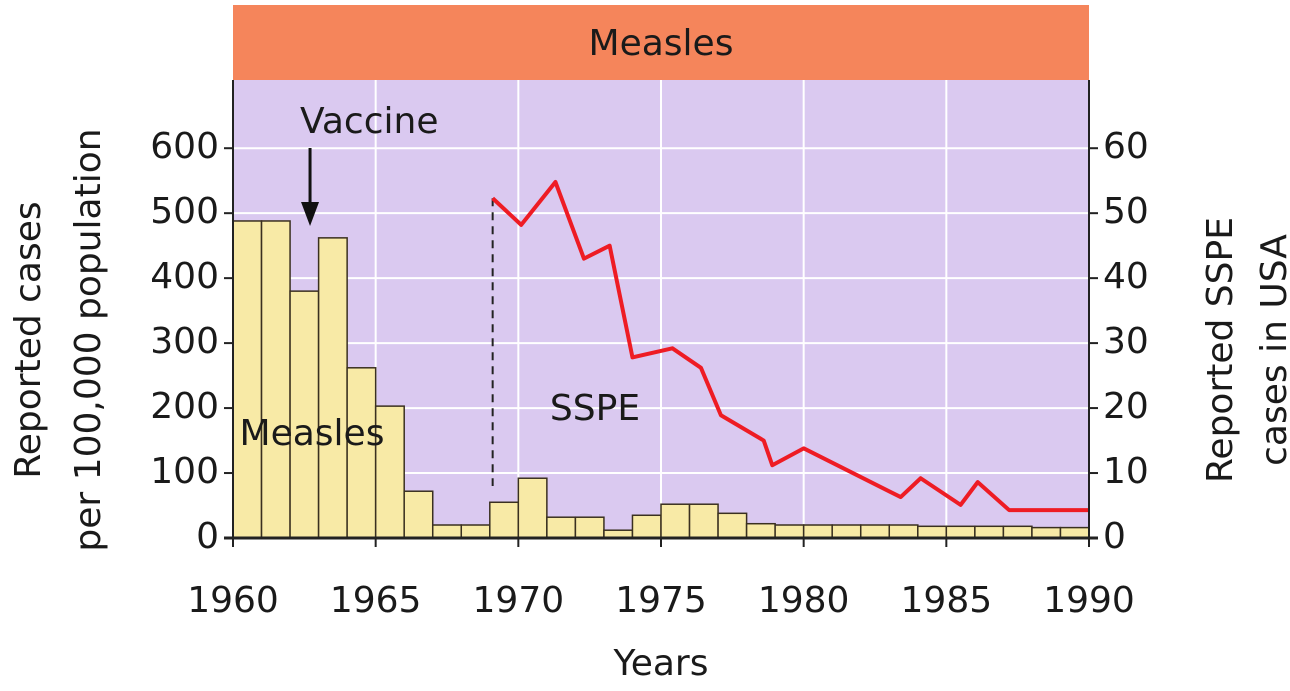 This screenshot has width=1290, height=691. Describe the element at coordinates (184, 146) in the screenshot. I see `y-tick-label: 600` at that location.